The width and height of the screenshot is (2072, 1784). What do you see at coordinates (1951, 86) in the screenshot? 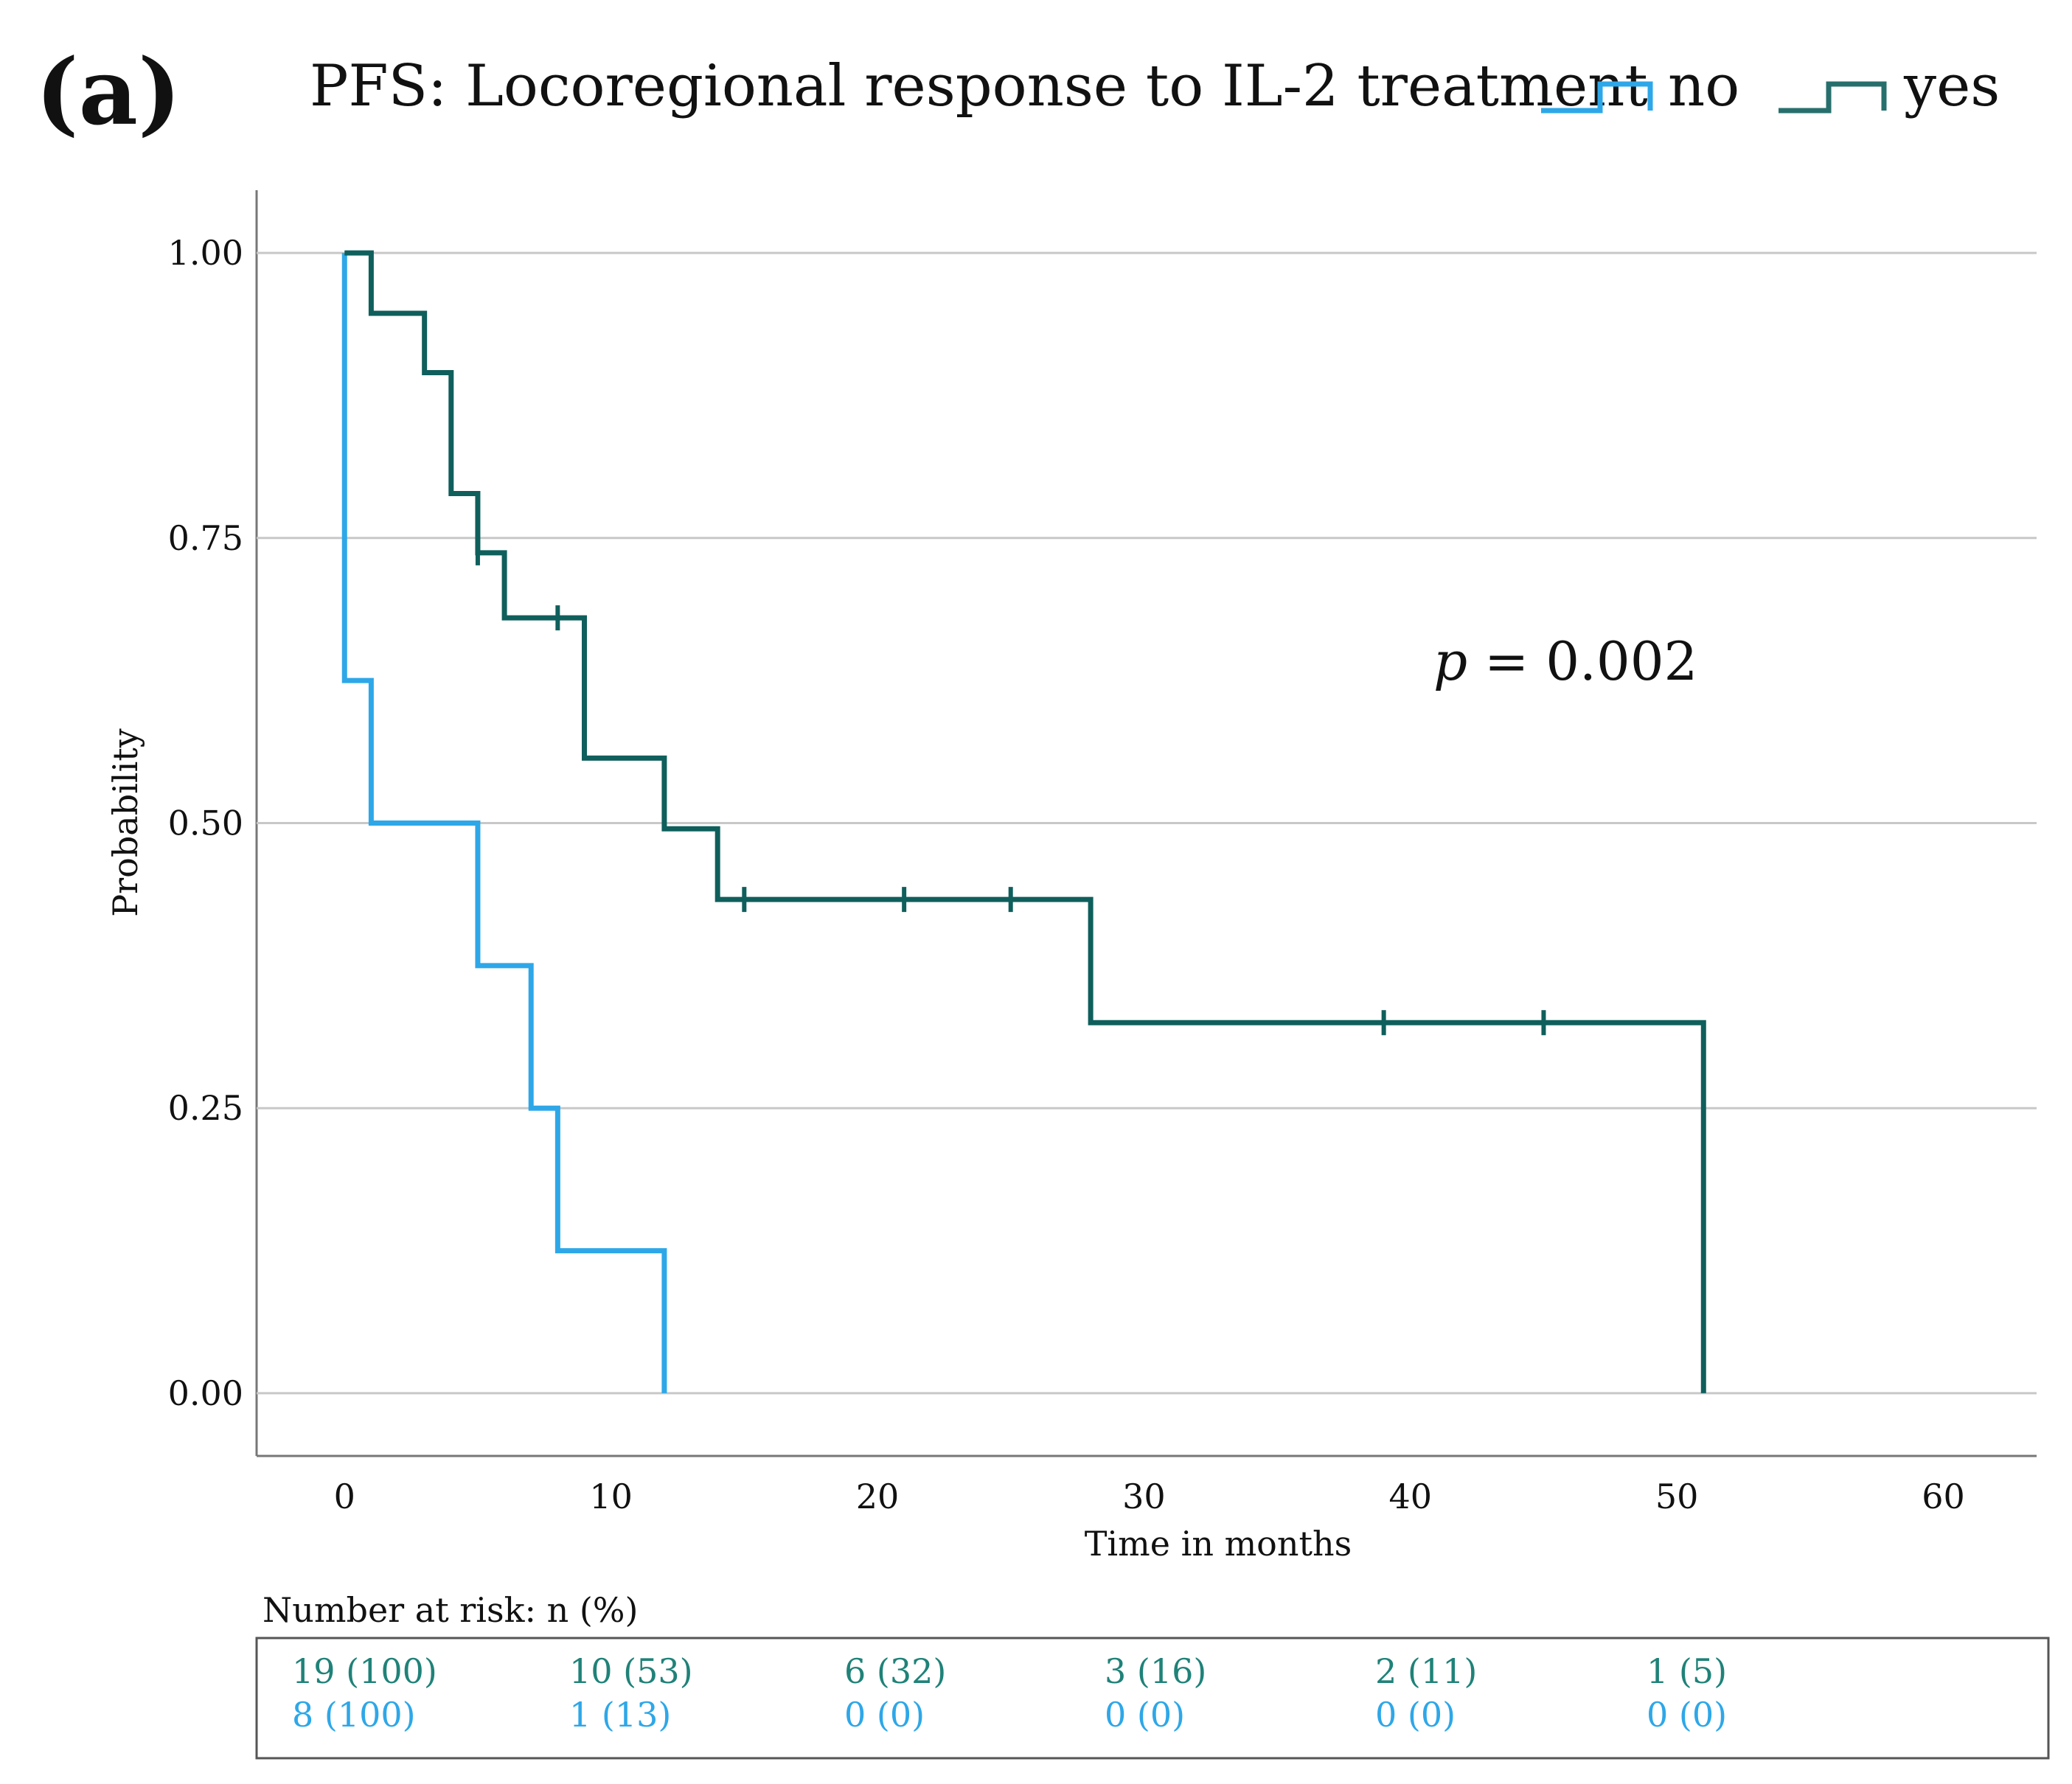
I see `legend-yes-label: yes` at bounding box center [1951, 86].